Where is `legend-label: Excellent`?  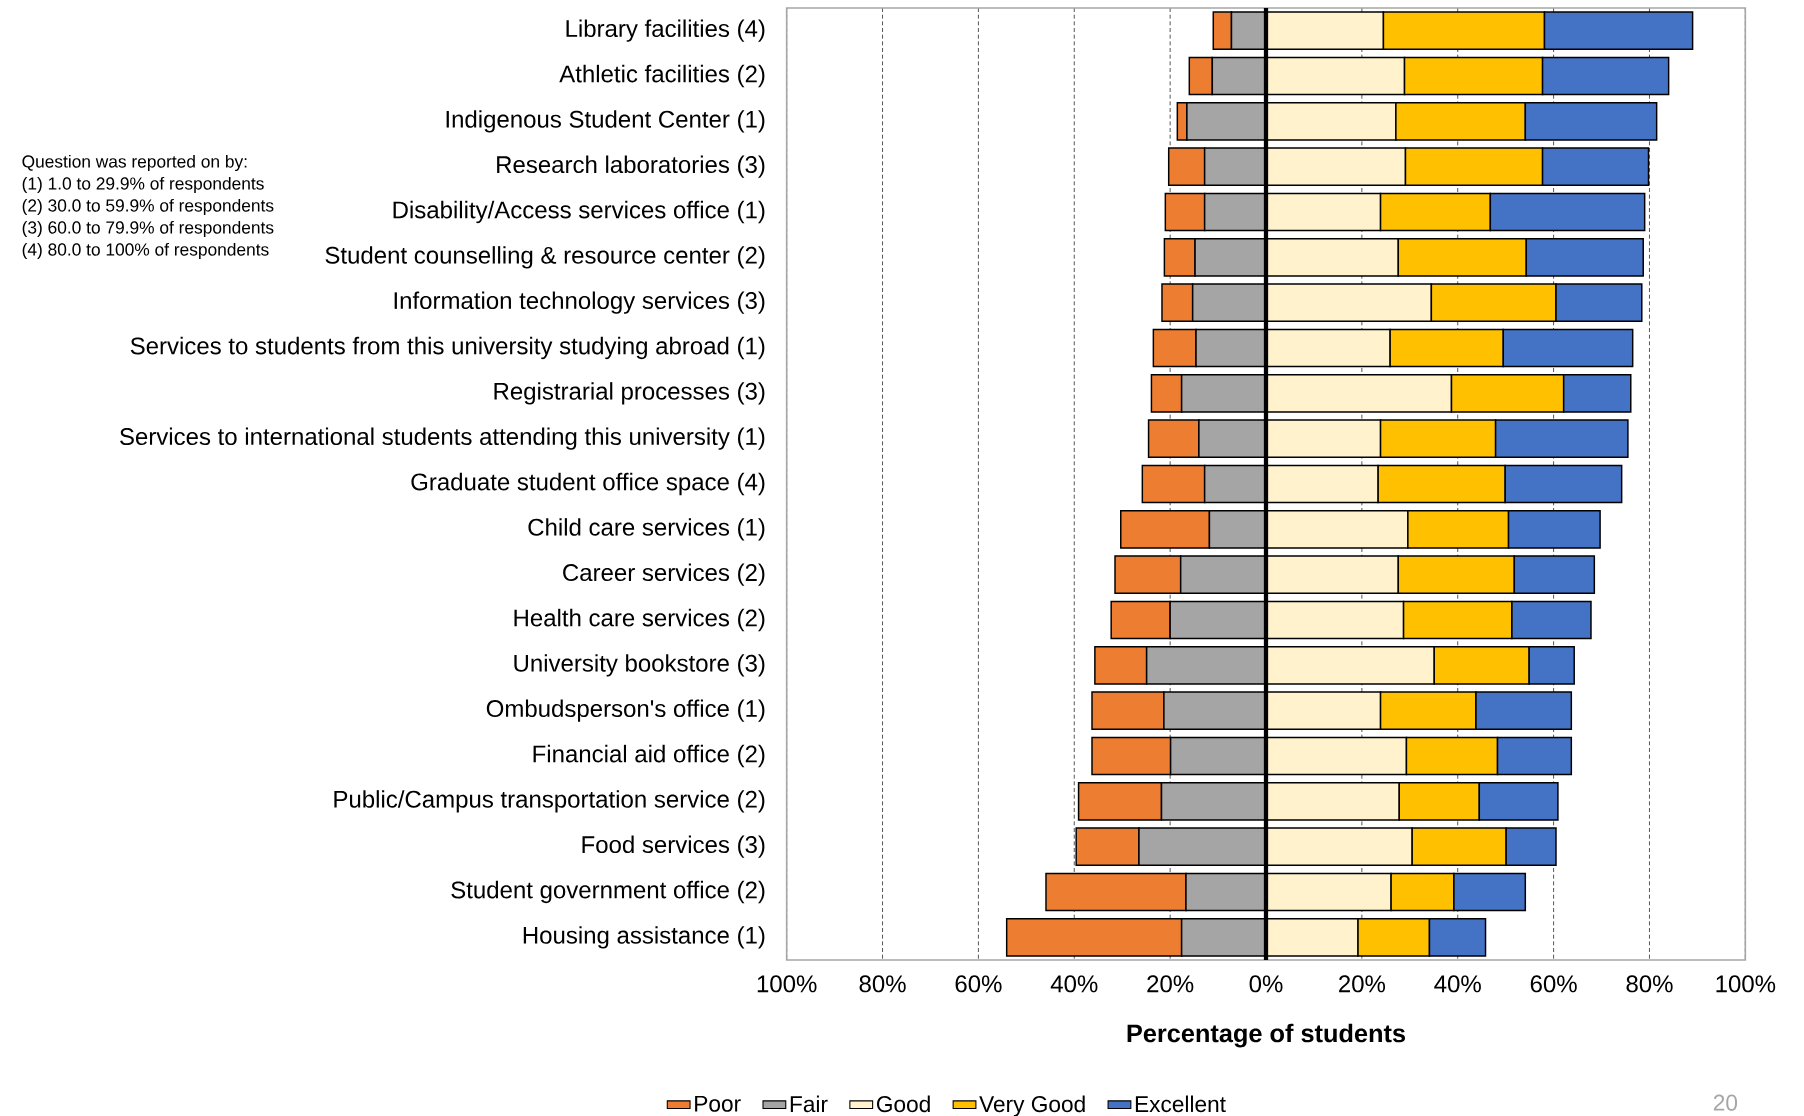 legend-label: Excellent is located at coordinates (1180, 1104).